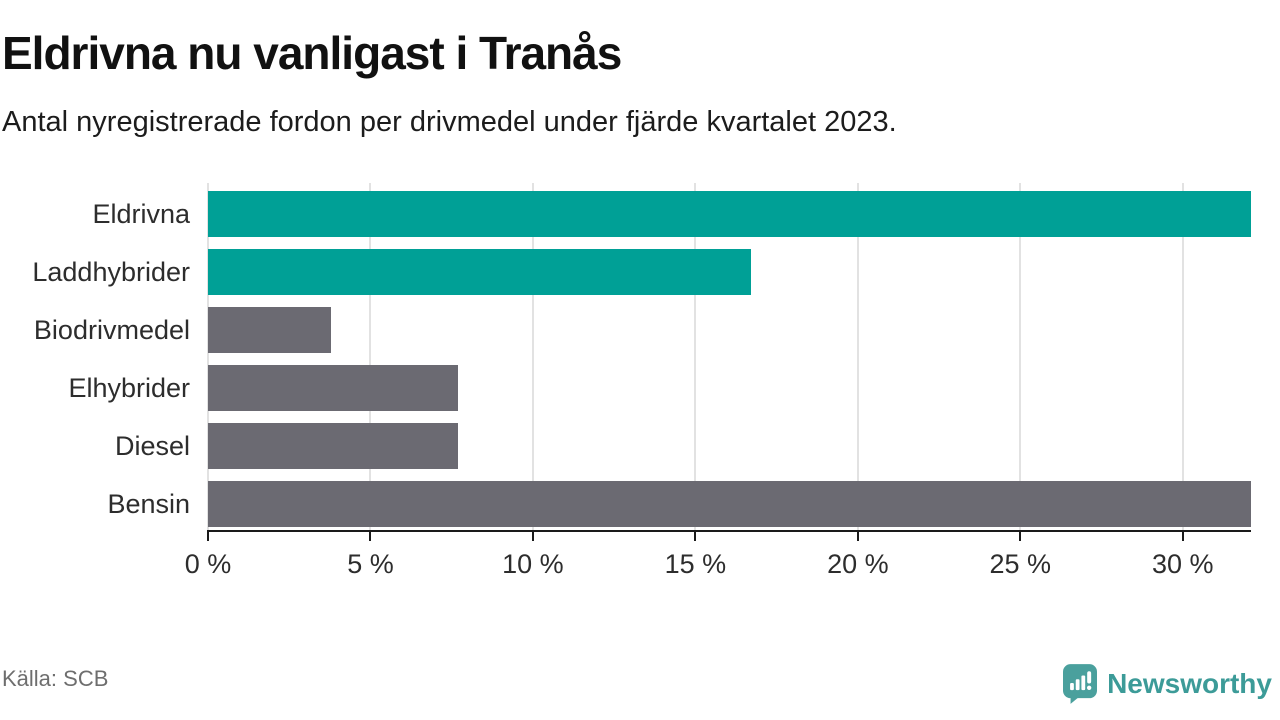  I want to click on x-tick-label: 25 %, so click(1020, 564).